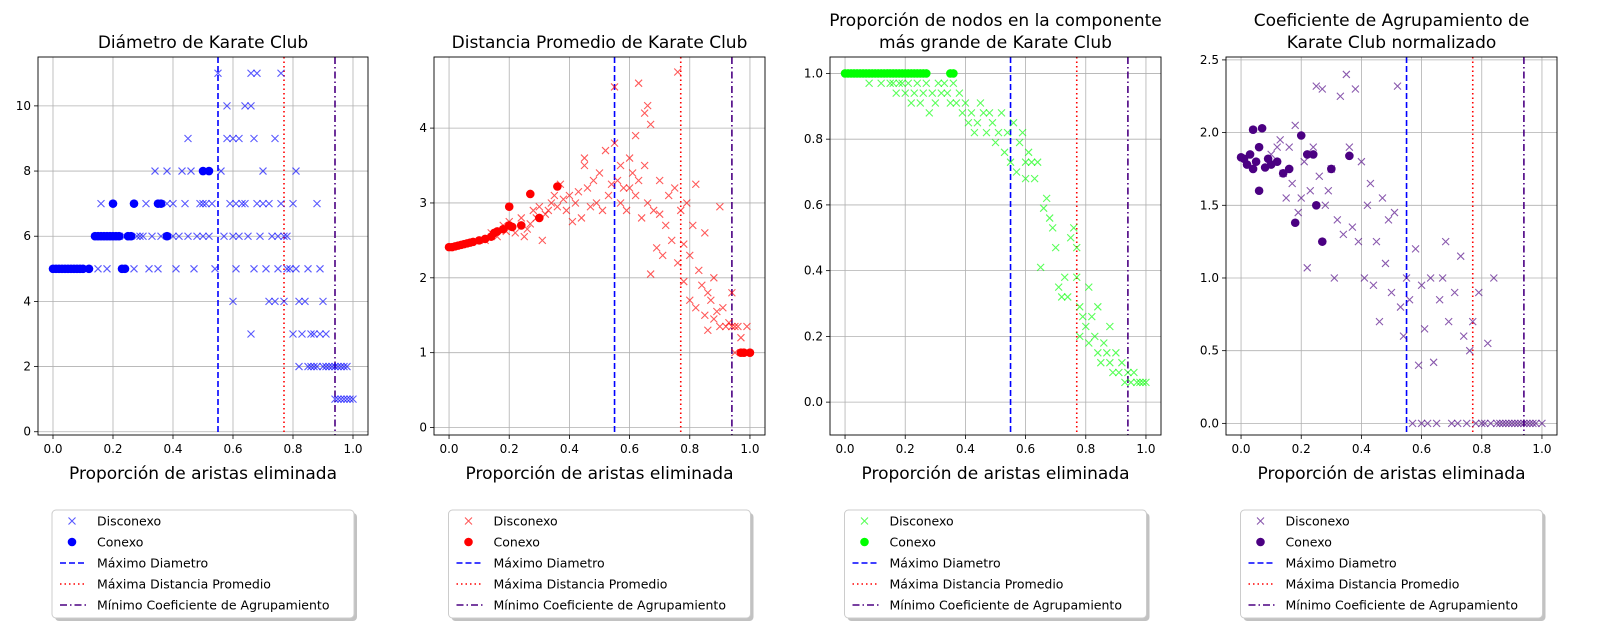  What do you see at coordinates (996, 474) in the screenshot?
I see `x-axis-label: Proporción de aristas eliminada` at bounding box center [996, 474].